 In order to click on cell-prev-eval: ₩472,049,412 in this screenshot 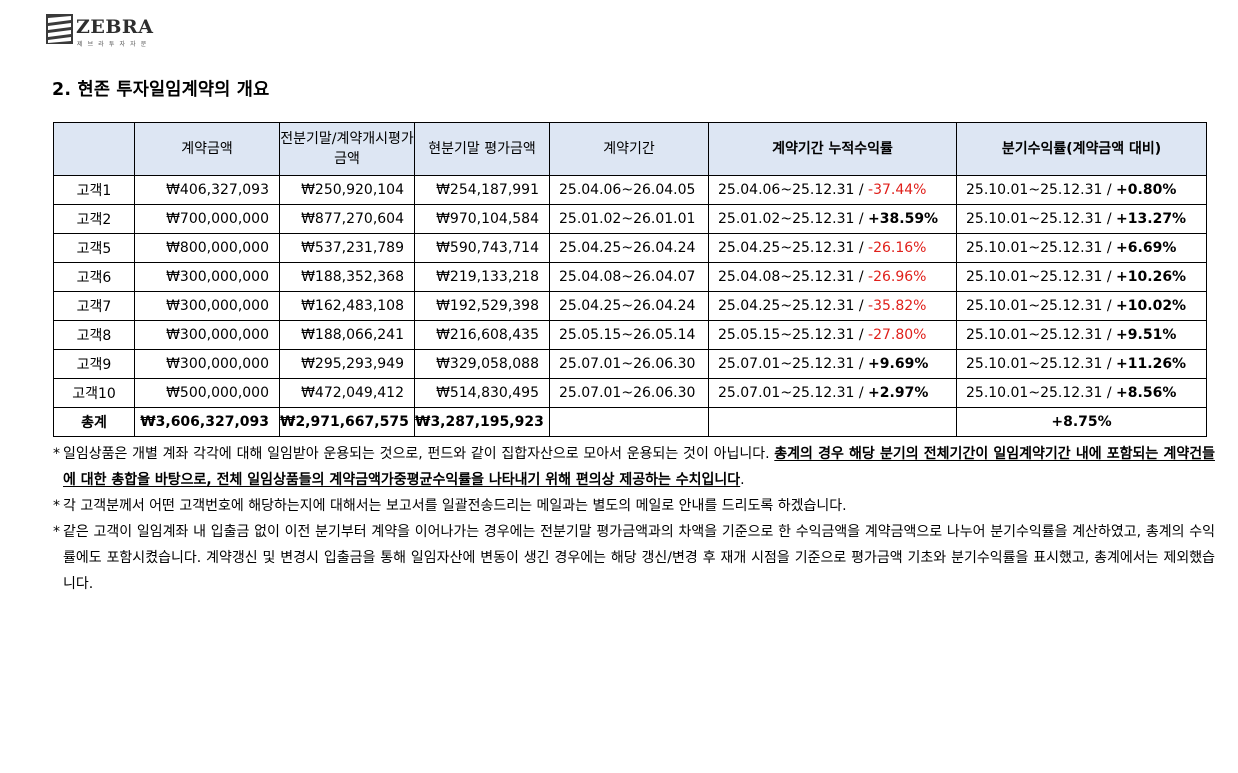, I will do `click(347, 393)`.